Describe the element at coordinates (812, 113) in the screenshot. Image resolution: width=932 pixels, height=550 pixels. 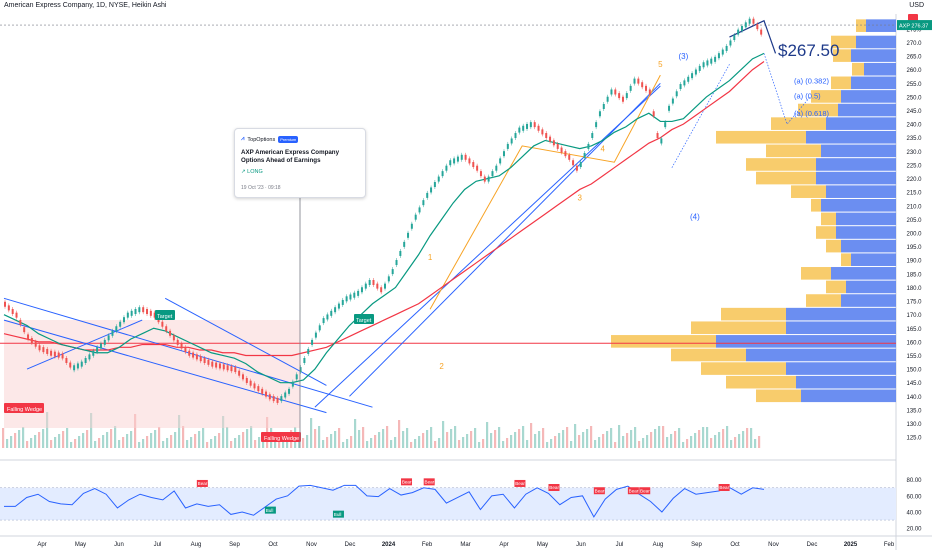
I see `fib-label: (a) (0.618)` at that location.